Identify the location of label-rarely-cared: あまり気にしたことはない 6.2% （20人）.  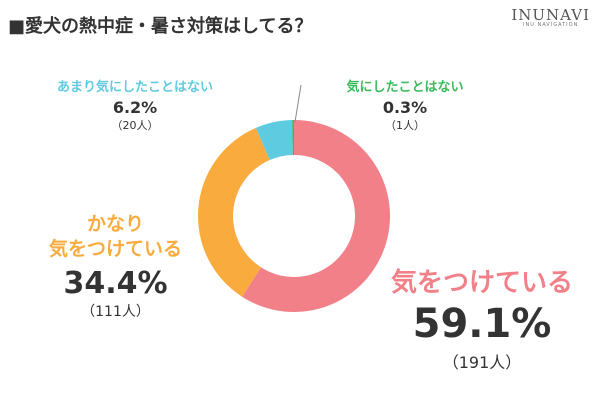
(135, 104).